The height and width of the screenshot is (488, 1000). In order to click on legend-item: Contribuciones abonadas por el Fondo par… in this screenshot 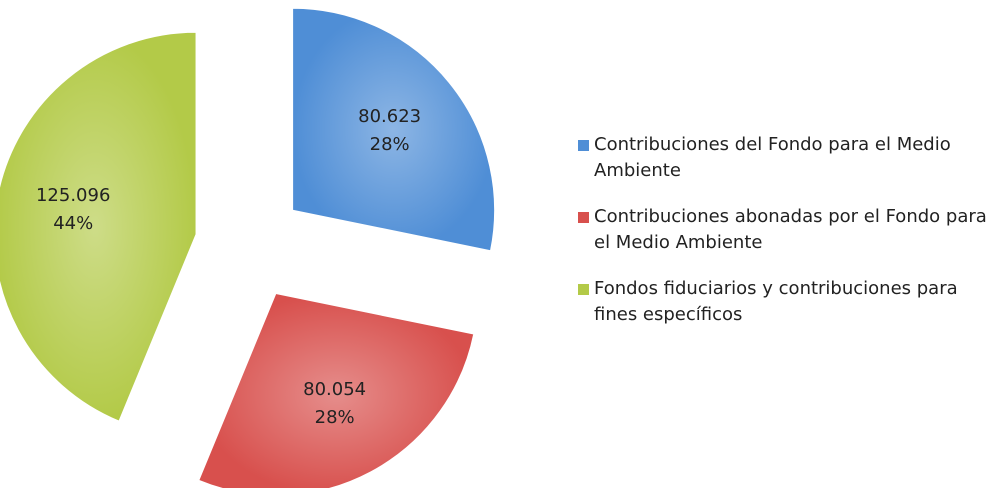, I will do `click(788, 230)`.